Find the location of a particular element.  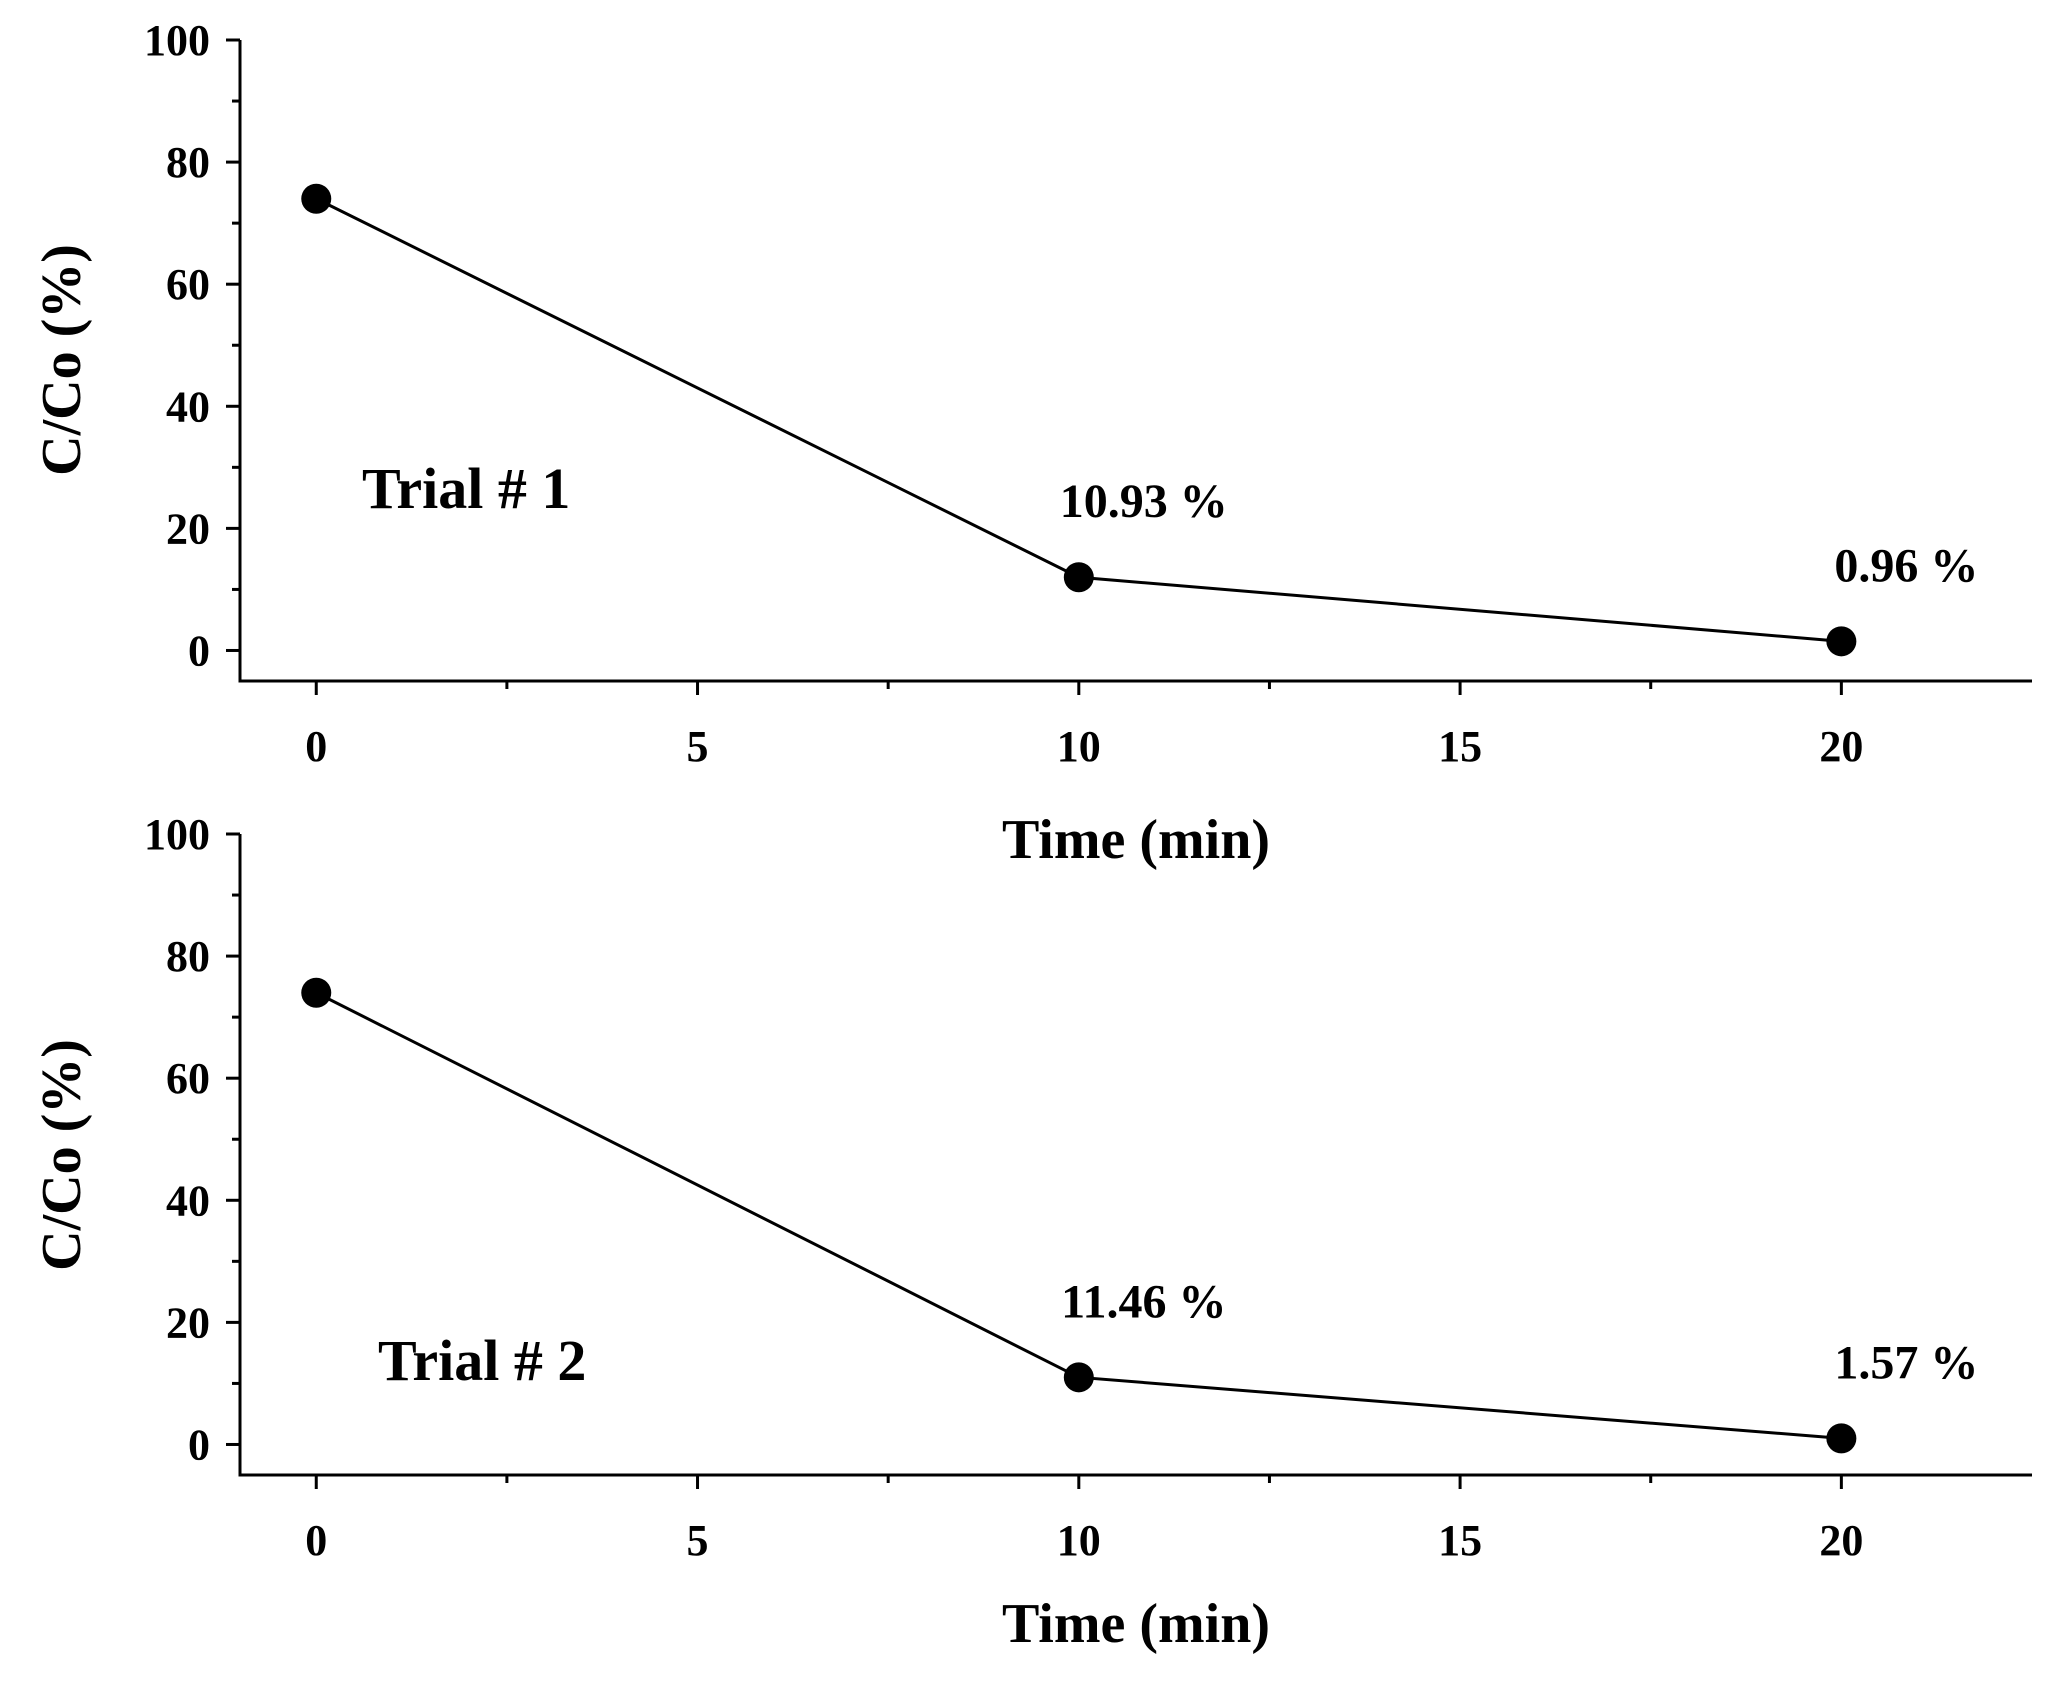

trial-label: Trial # 1 is located at coordinates (466, 488).